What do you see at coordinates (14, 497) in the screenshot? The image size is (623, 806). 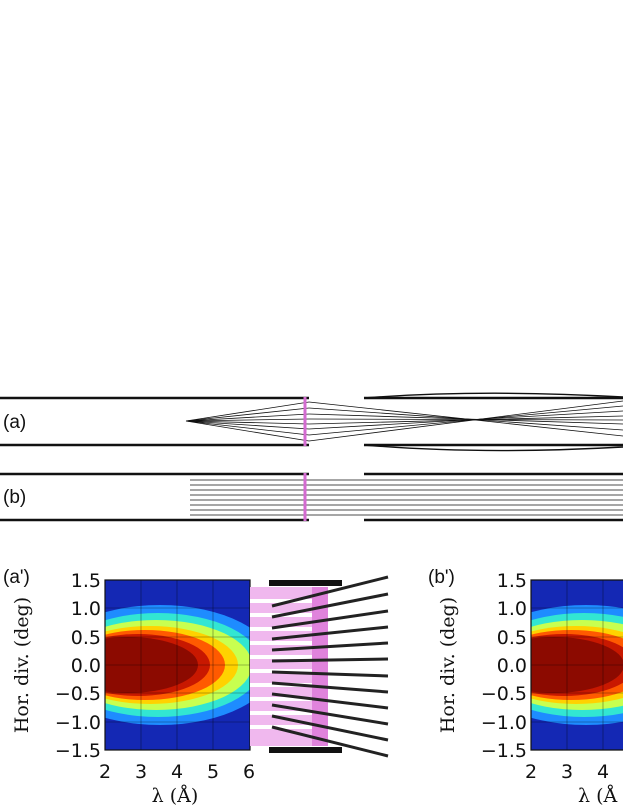 I see `panel-label-b: (b)` at bounding box center [14, 497].